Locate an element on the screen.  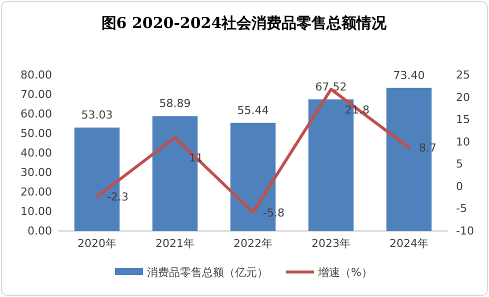
x-tick-label: 2021年 is located at coordinates (175, 243).